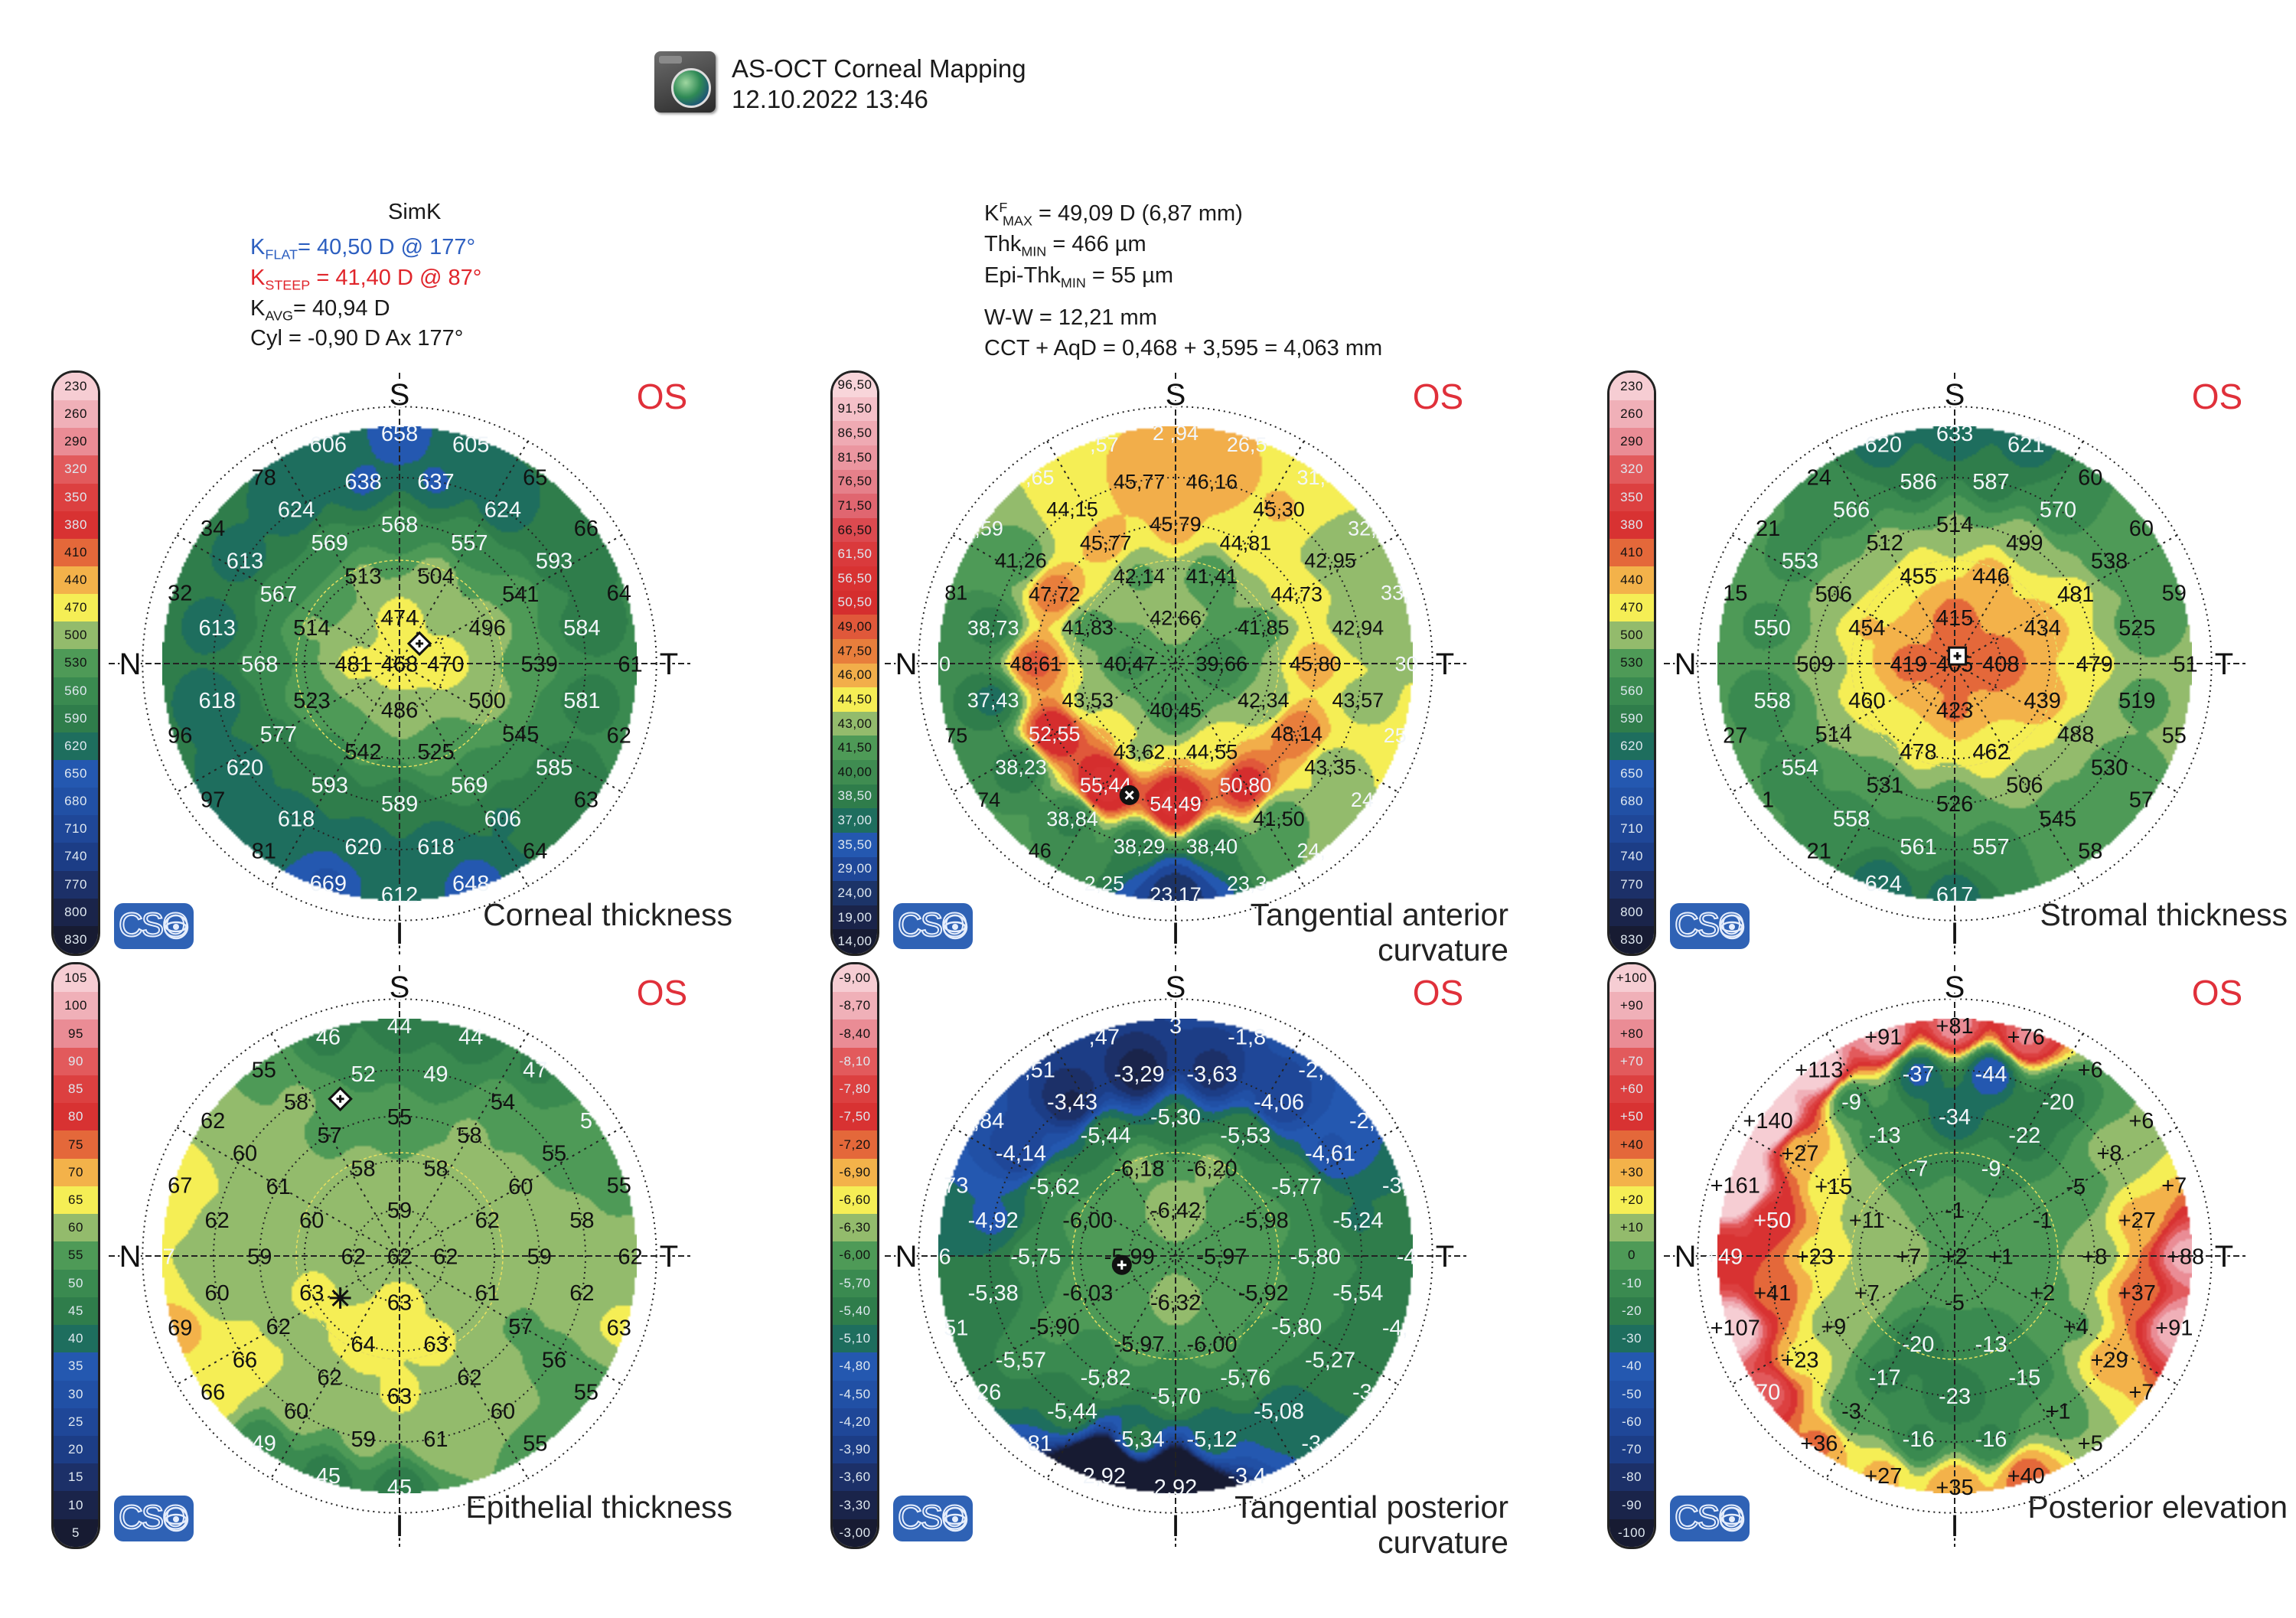  What do you see at coordinates (855, 1366) in the screenshot?
I see `scale-band: -4,80` at bounding box center [855, 1366].